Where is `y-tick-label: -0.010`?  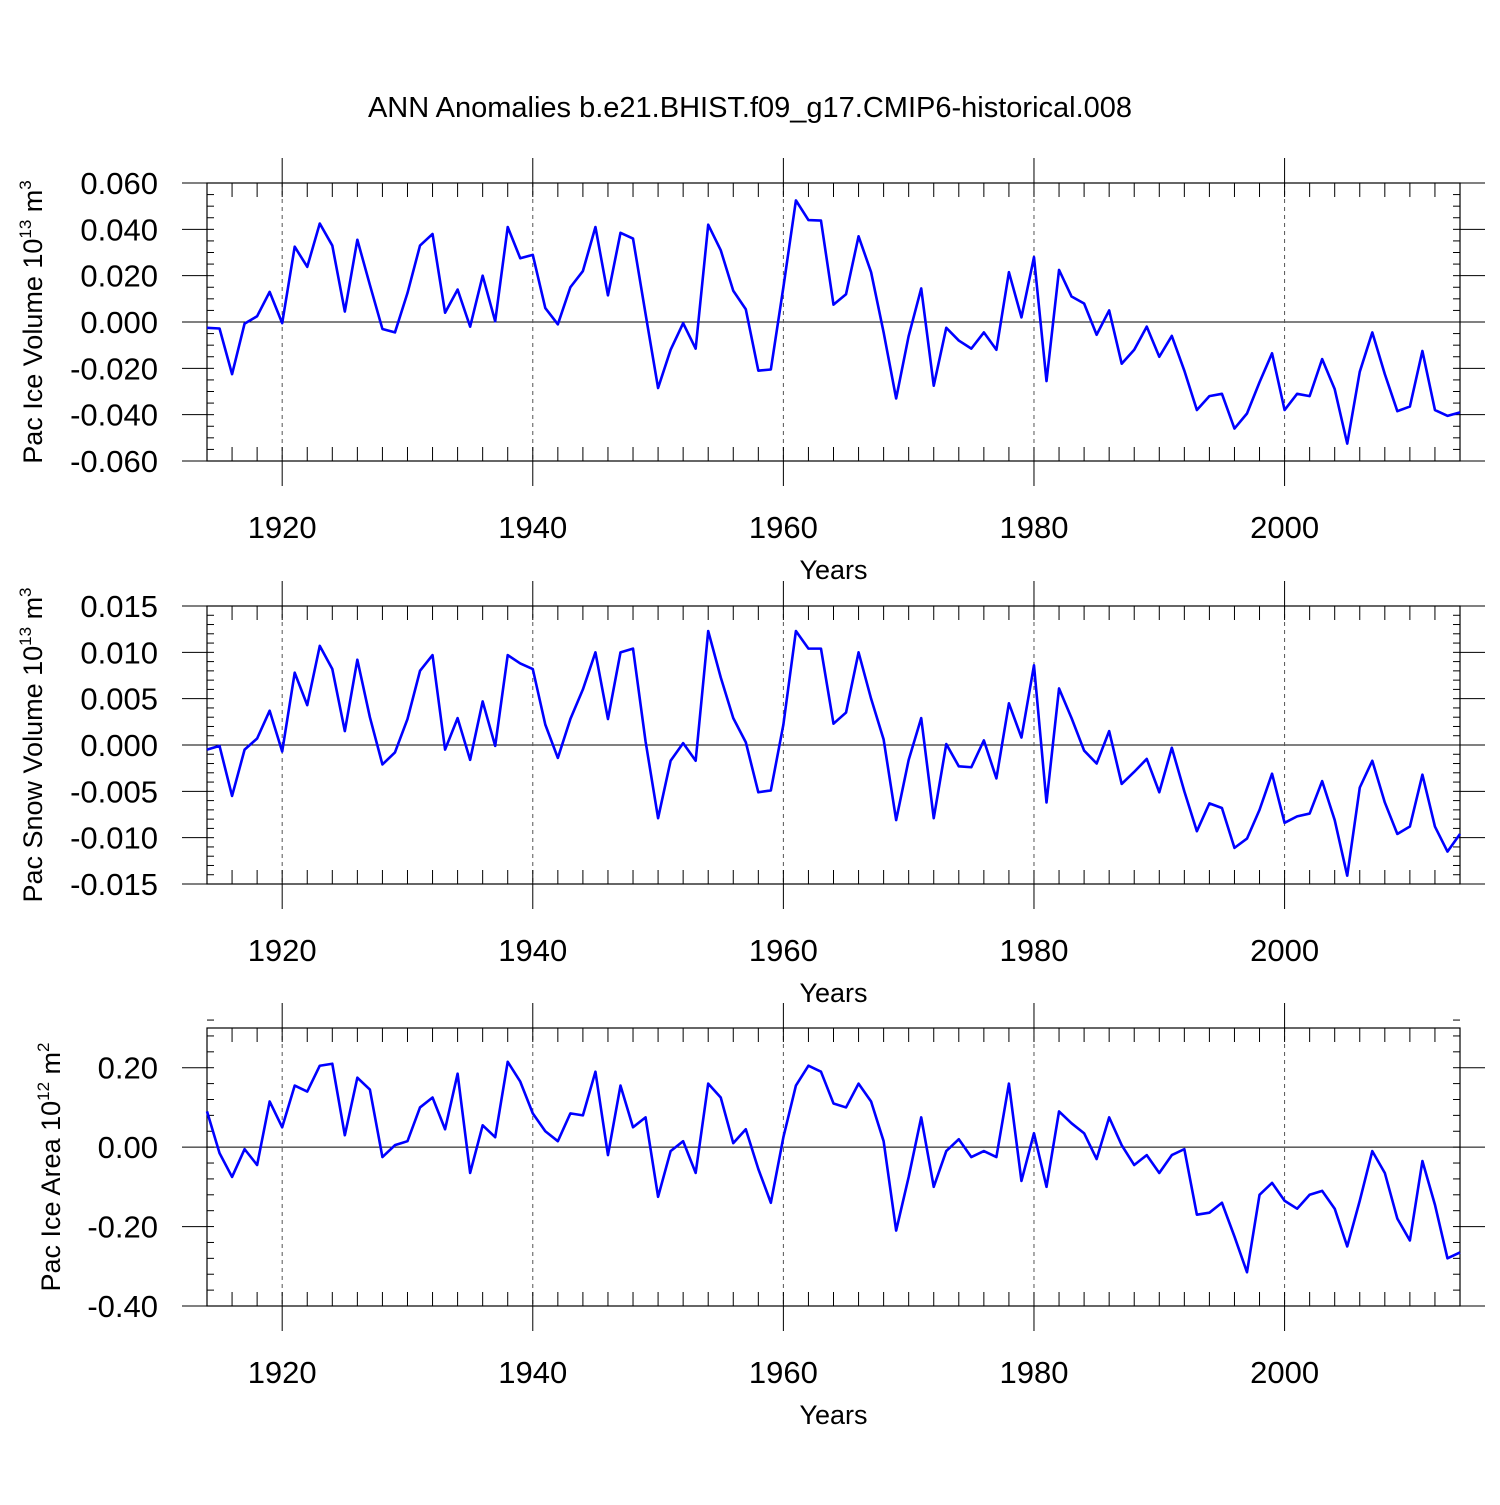
y-tick-label: -0.010 is located at coordinates (114, 838).